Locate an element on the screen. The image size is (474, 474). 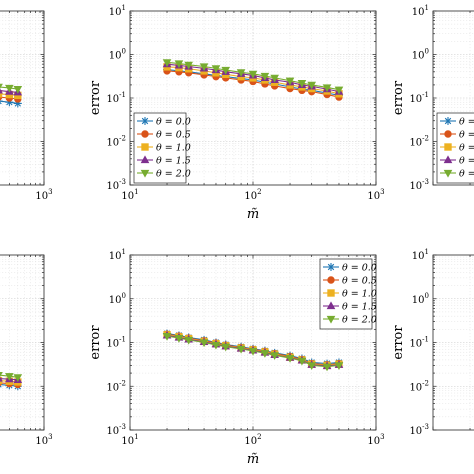
chart-panel-bottom-left: 103θ = 0.0θ = 0.5θ = 1.0θ = 1.5θ = 2.0 is located at coordinates (26, 350).